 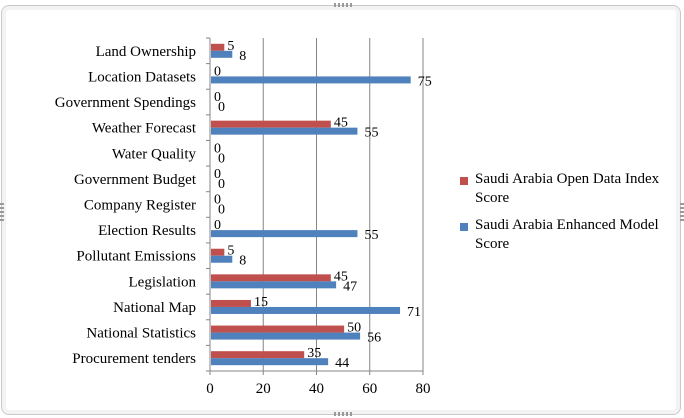 I want to click on data-label-series-2-12: 44, so click(x=342, y=363).